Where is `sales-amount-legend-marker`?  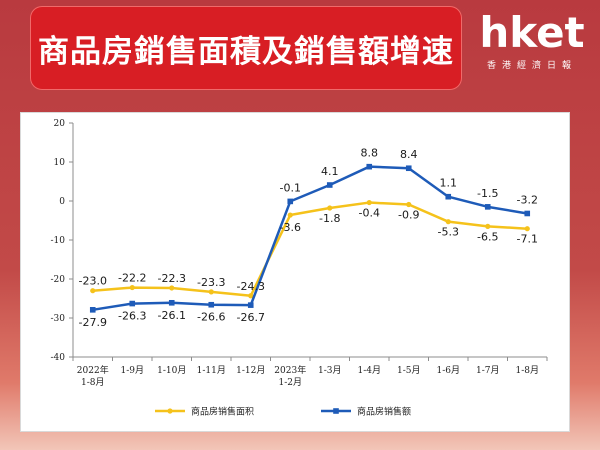 sales-amount-legend-marker is located at coordinates (336, 411).